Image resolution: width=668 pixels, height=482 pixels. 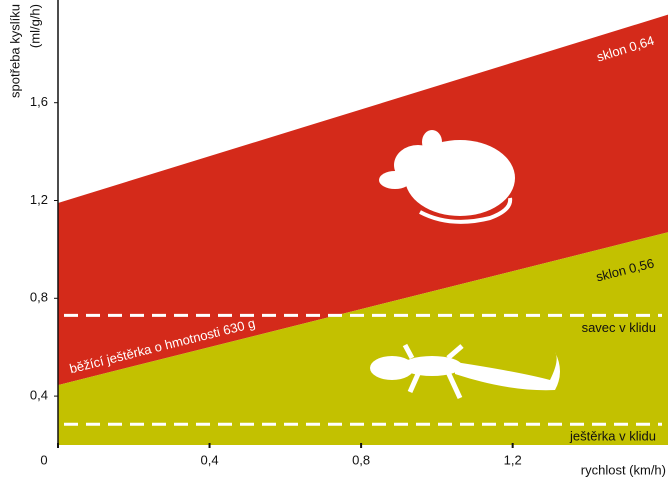 I want to click on x-tick-label: 0,4, so click(x=210, y=459).